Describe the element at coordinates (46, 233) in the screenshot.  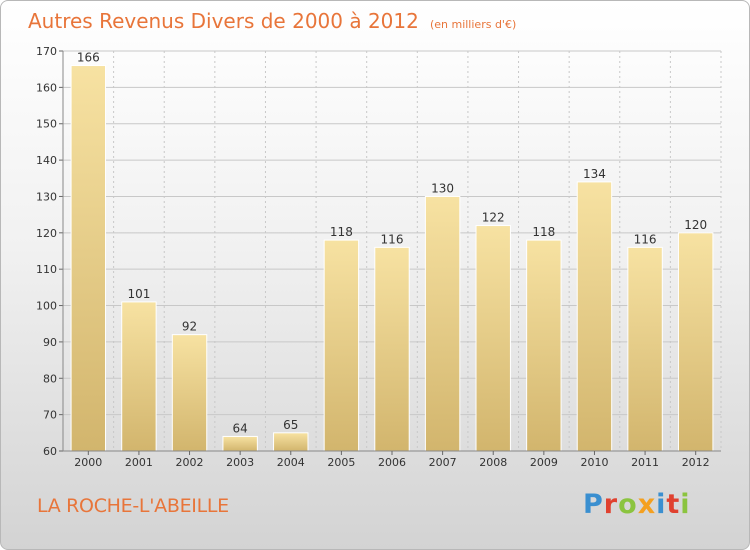
I see `y-tick-label: 120` at that location.